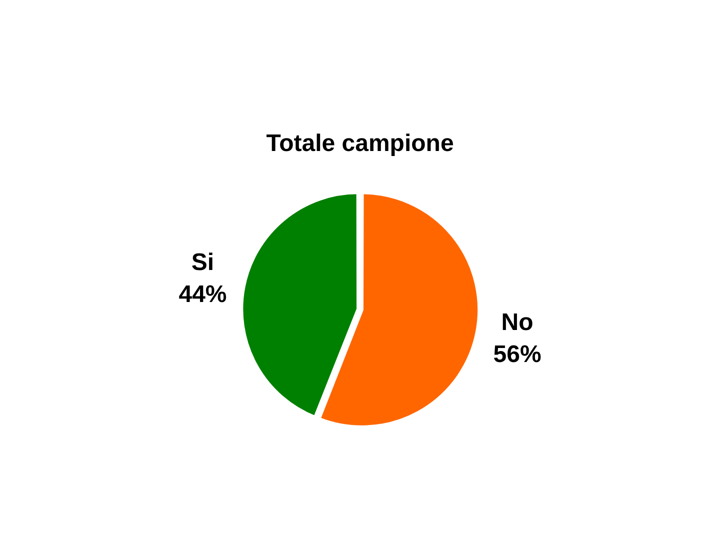  Describe the element at coordinates (517, 322) in the screenshot. I see `slice-label: No` at that location.